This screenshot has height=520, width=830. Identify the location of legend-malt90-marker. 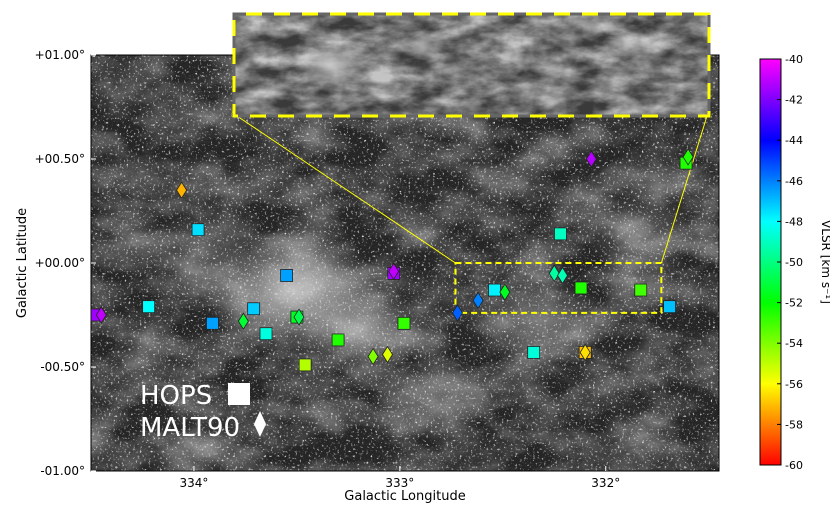
(260, 424).